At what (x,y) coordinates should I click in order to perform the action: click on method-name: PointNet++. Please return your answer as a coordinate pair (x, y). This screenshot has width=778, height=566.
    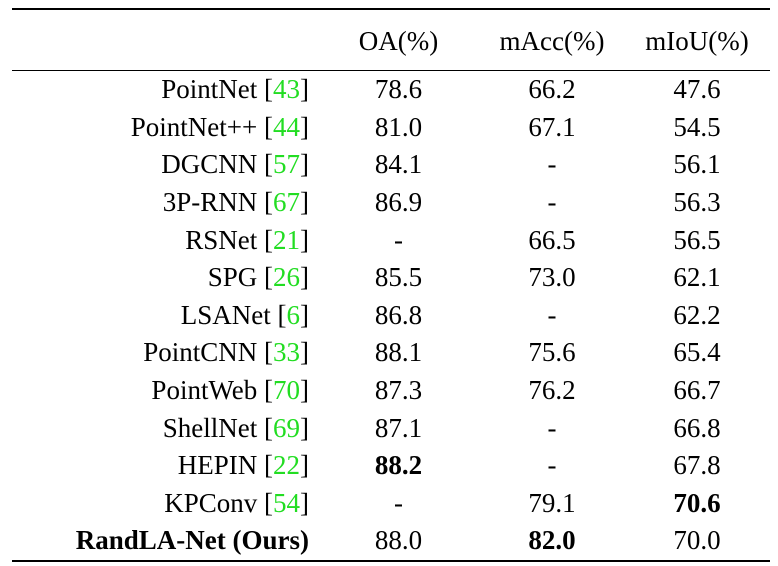
    Looking at the image, I should click on (194, 126).